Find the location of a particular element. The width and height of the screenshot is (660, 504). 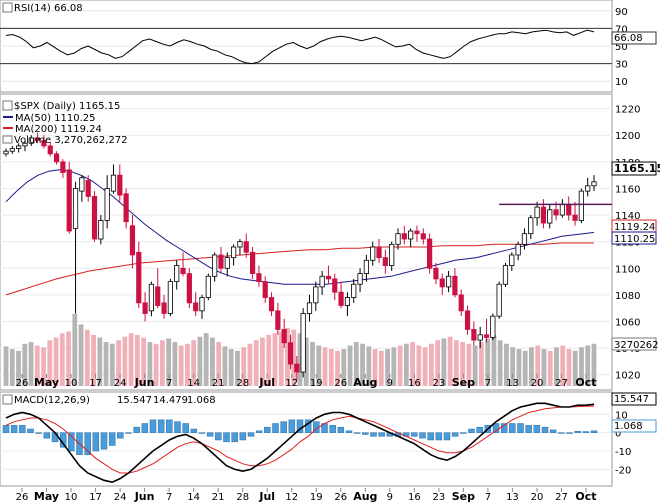

price-tick-label: 1100 is located at coordinates (627, 269).